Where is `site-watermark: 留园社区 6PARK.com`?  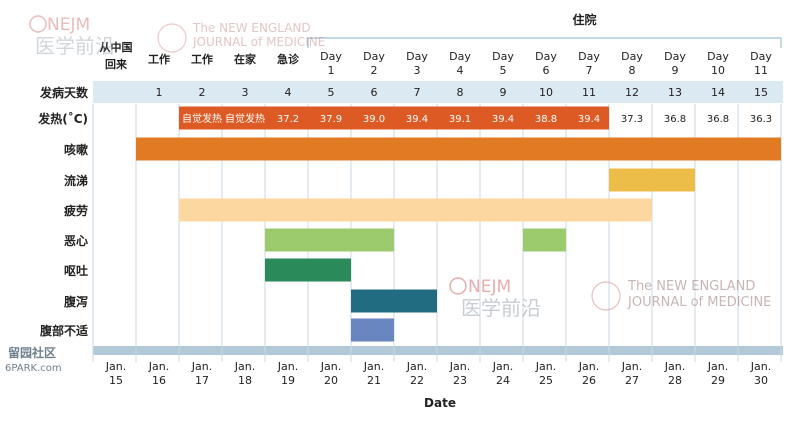 site-watermark: 留园社区 6PARK.com is located at coordinates (33, 359).